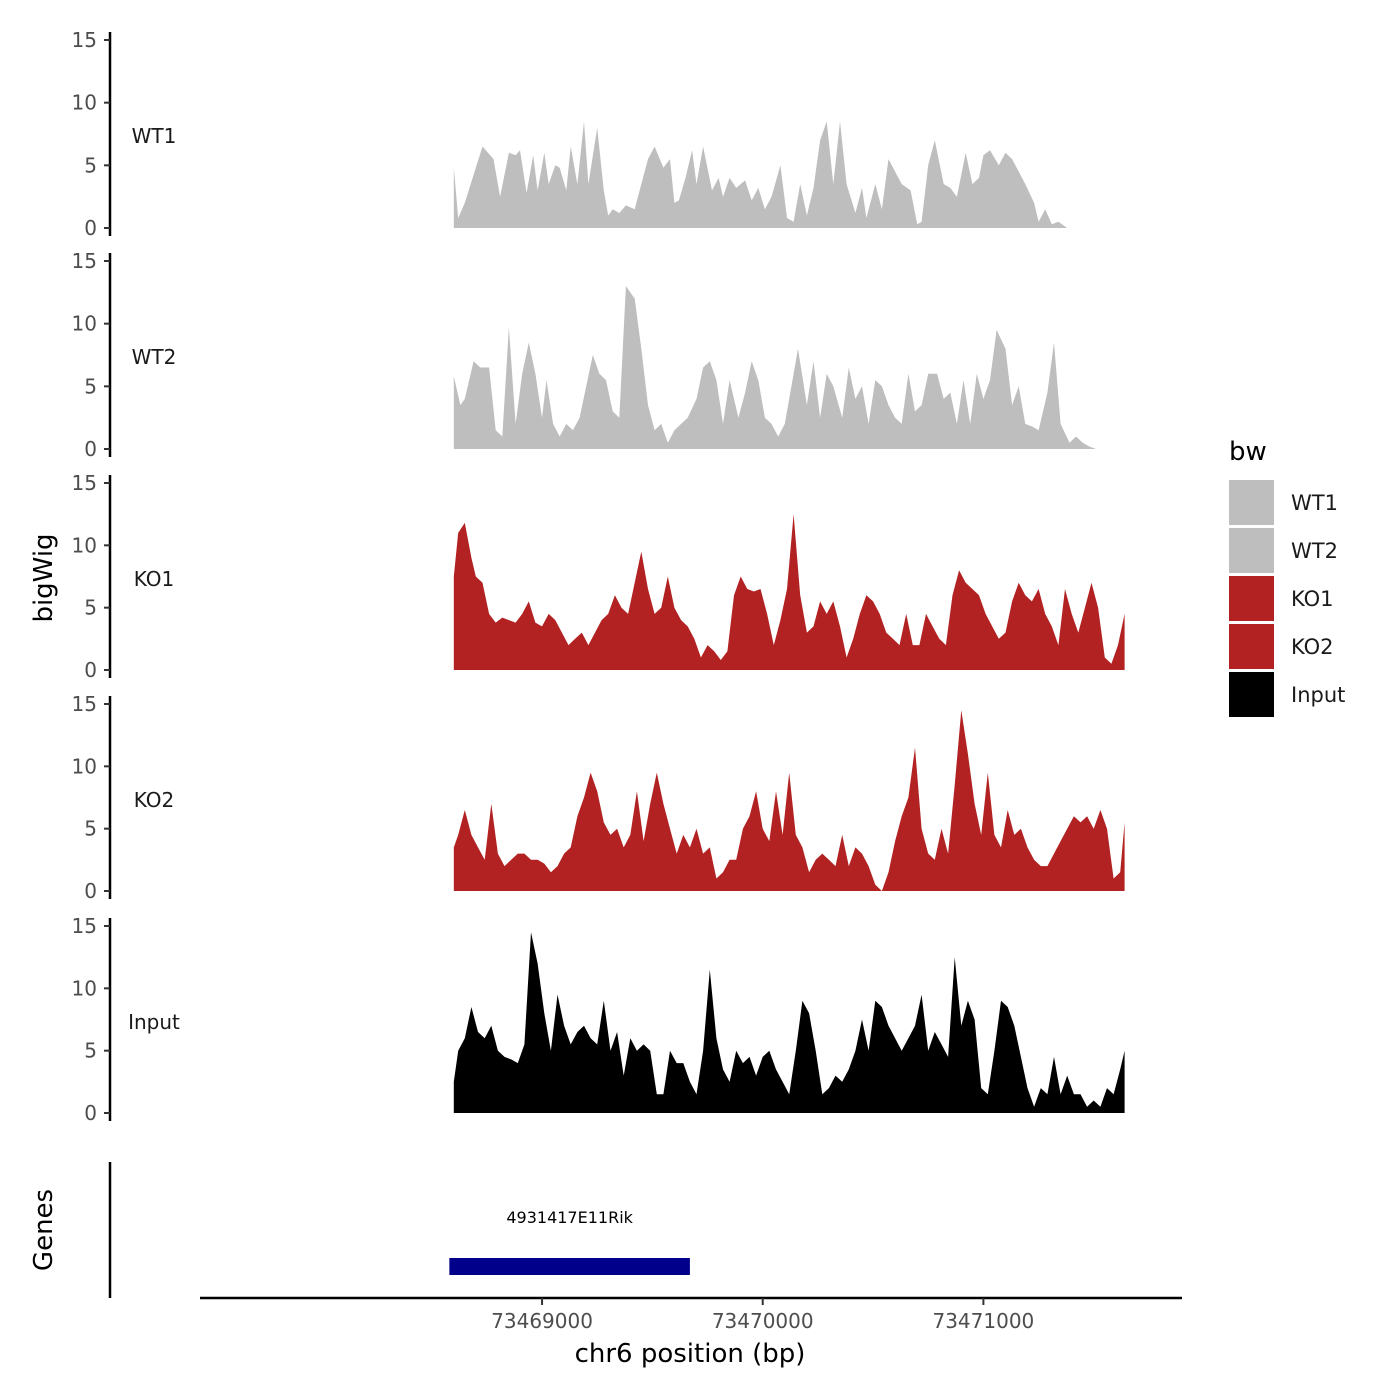  Describe the element at coordinates (1318, 695) in the screenshot. I see `legend-label: Input` at that location.